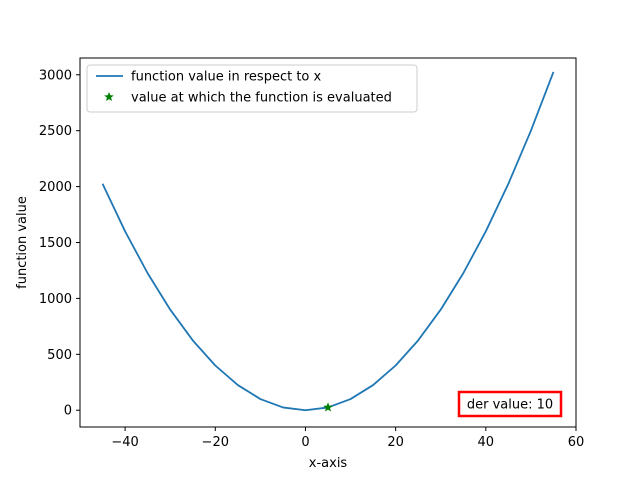  I want to click on annotation-box: der value: 10, so click(510, 404).